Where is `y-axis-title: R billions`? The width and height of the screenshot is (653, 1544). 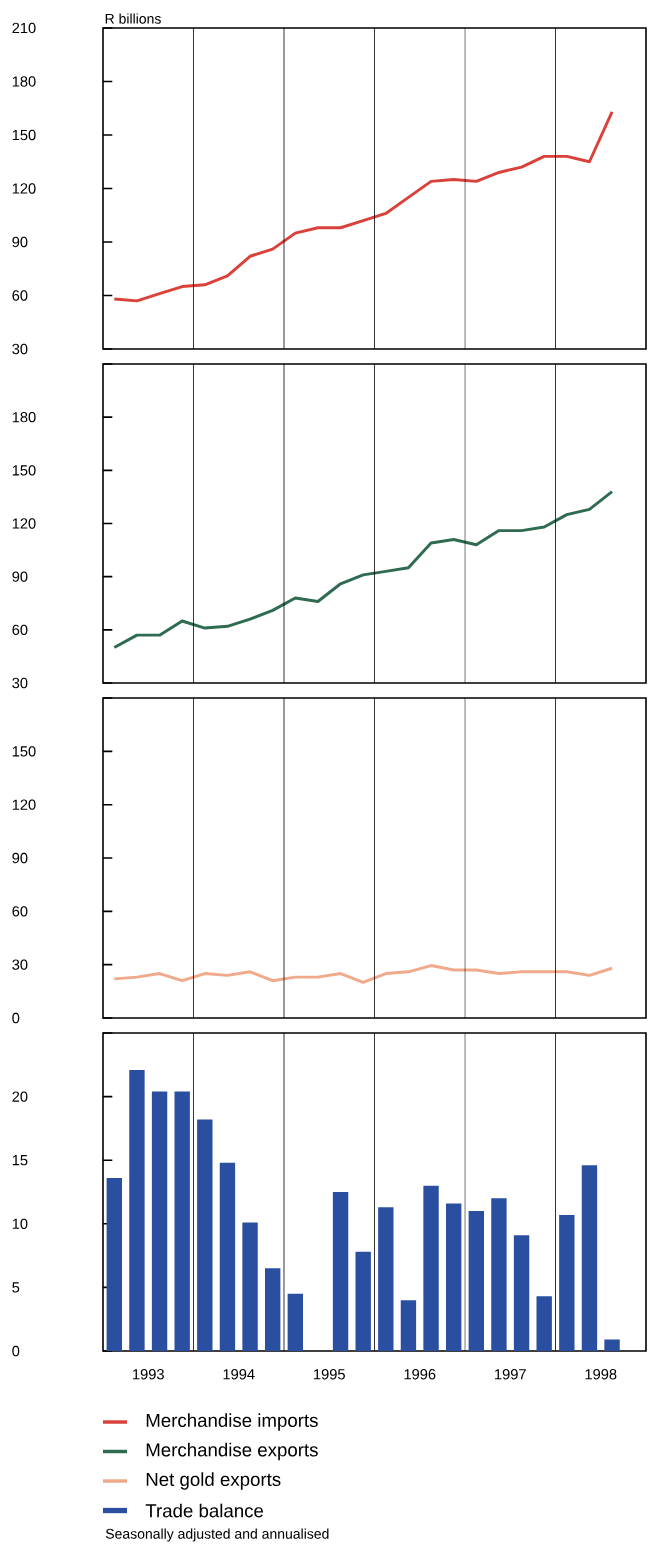 y-axis-title: R billions is located at coordinates (133, 18).